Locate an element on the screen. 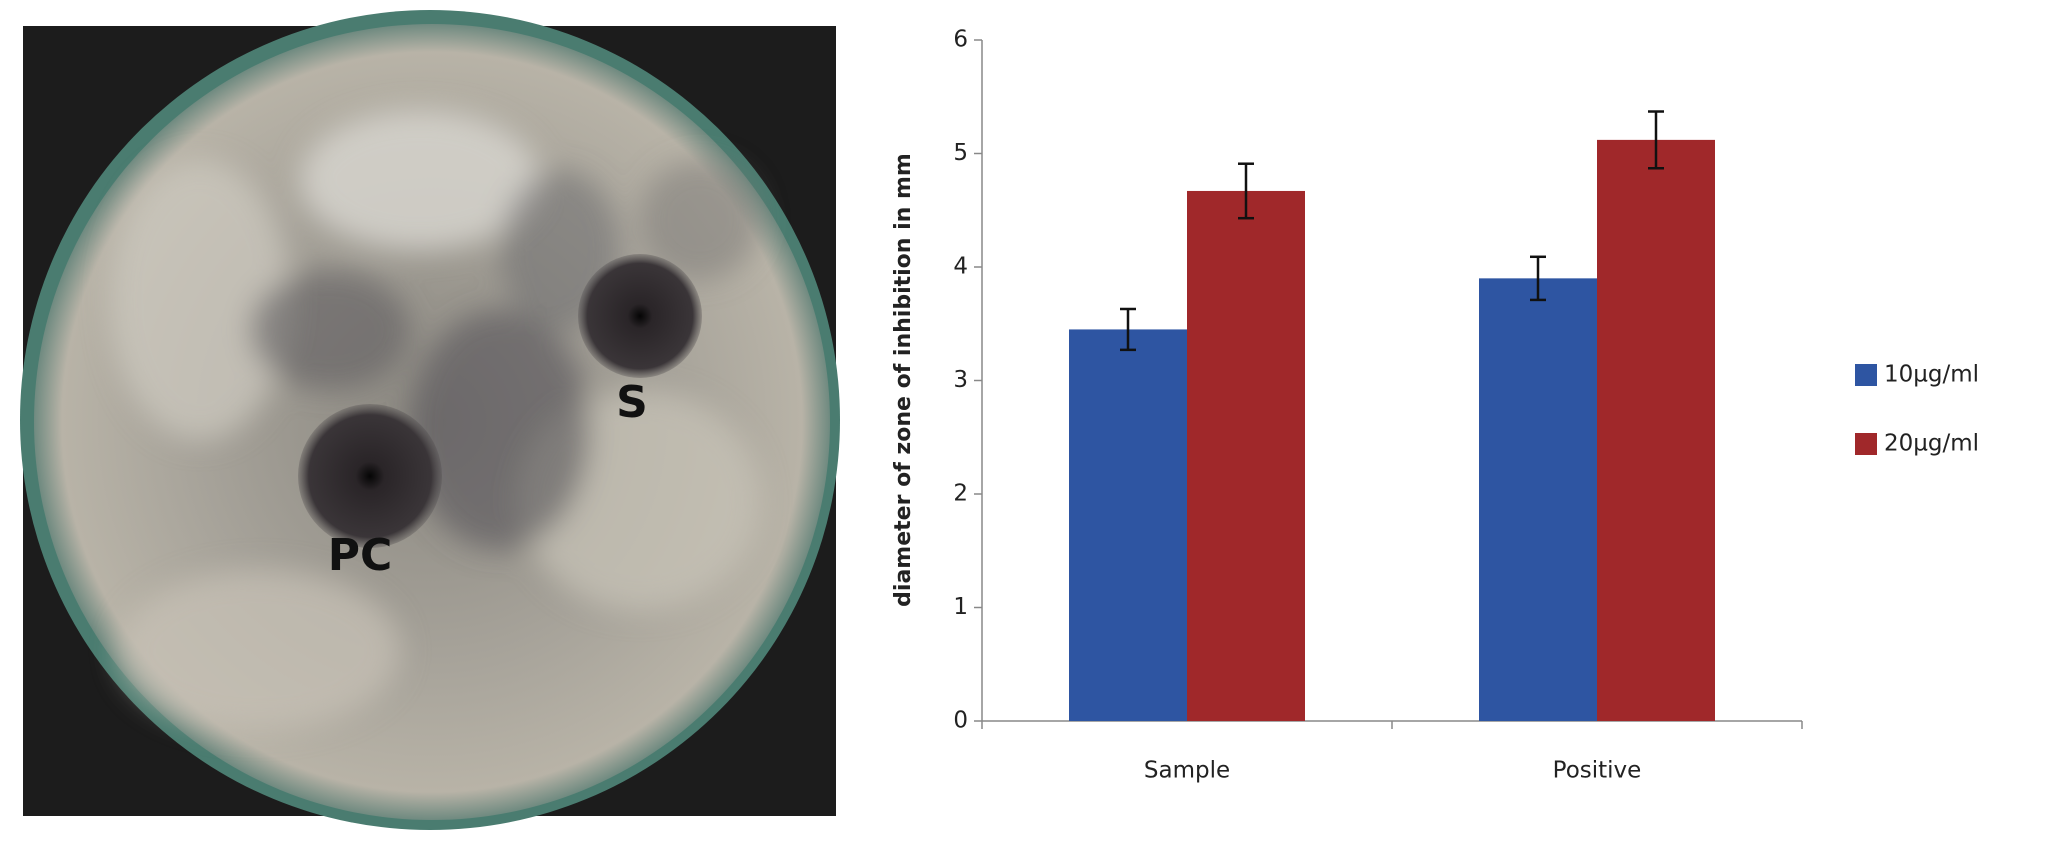 The width and height of the screenshot is (2048, 844). y-tick-label: 3 is located at coordinates (960, 380).